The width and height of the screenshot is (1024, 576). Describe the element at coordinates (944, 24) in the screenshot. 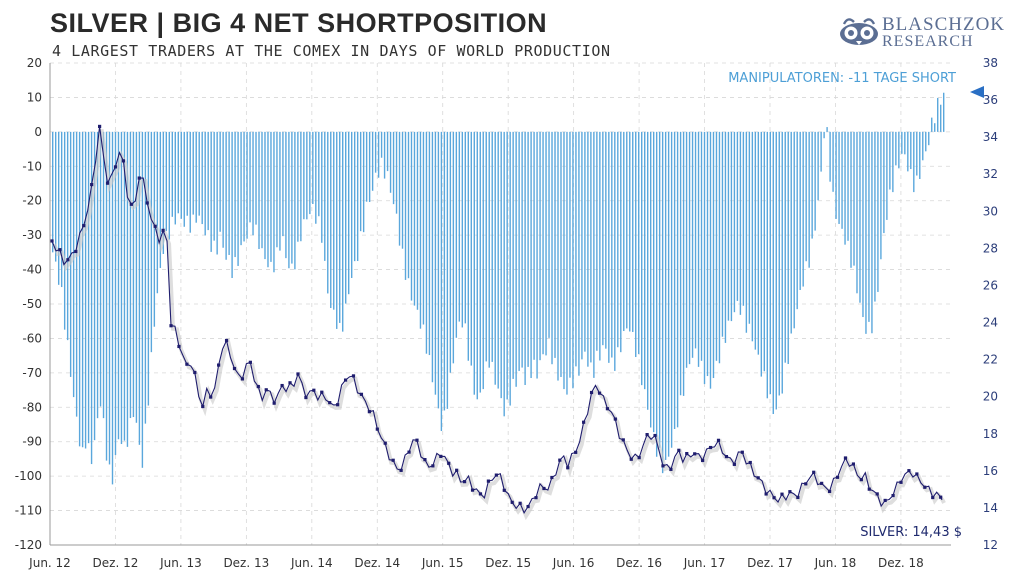

I see `logo-line1: BLASCHZOK` at that location.